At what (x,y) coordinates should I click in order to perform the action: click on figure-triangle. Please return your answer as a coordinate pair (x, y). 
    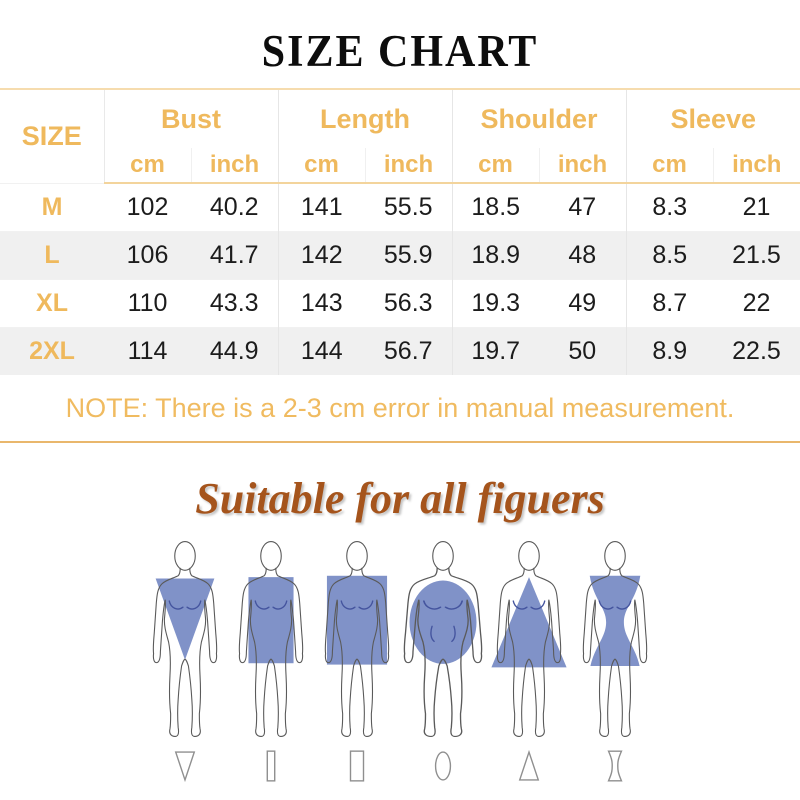
    Looking at the image, I should click on (529, 660).